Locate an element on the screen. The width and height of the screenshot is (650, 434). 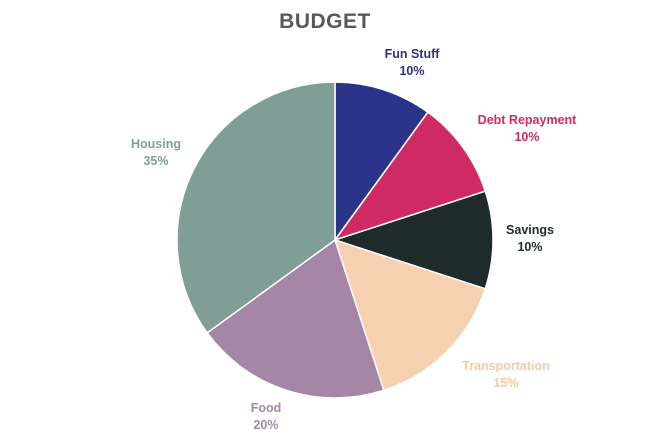
pie-slice-debt-repayment is located at coordinates (410, 176).